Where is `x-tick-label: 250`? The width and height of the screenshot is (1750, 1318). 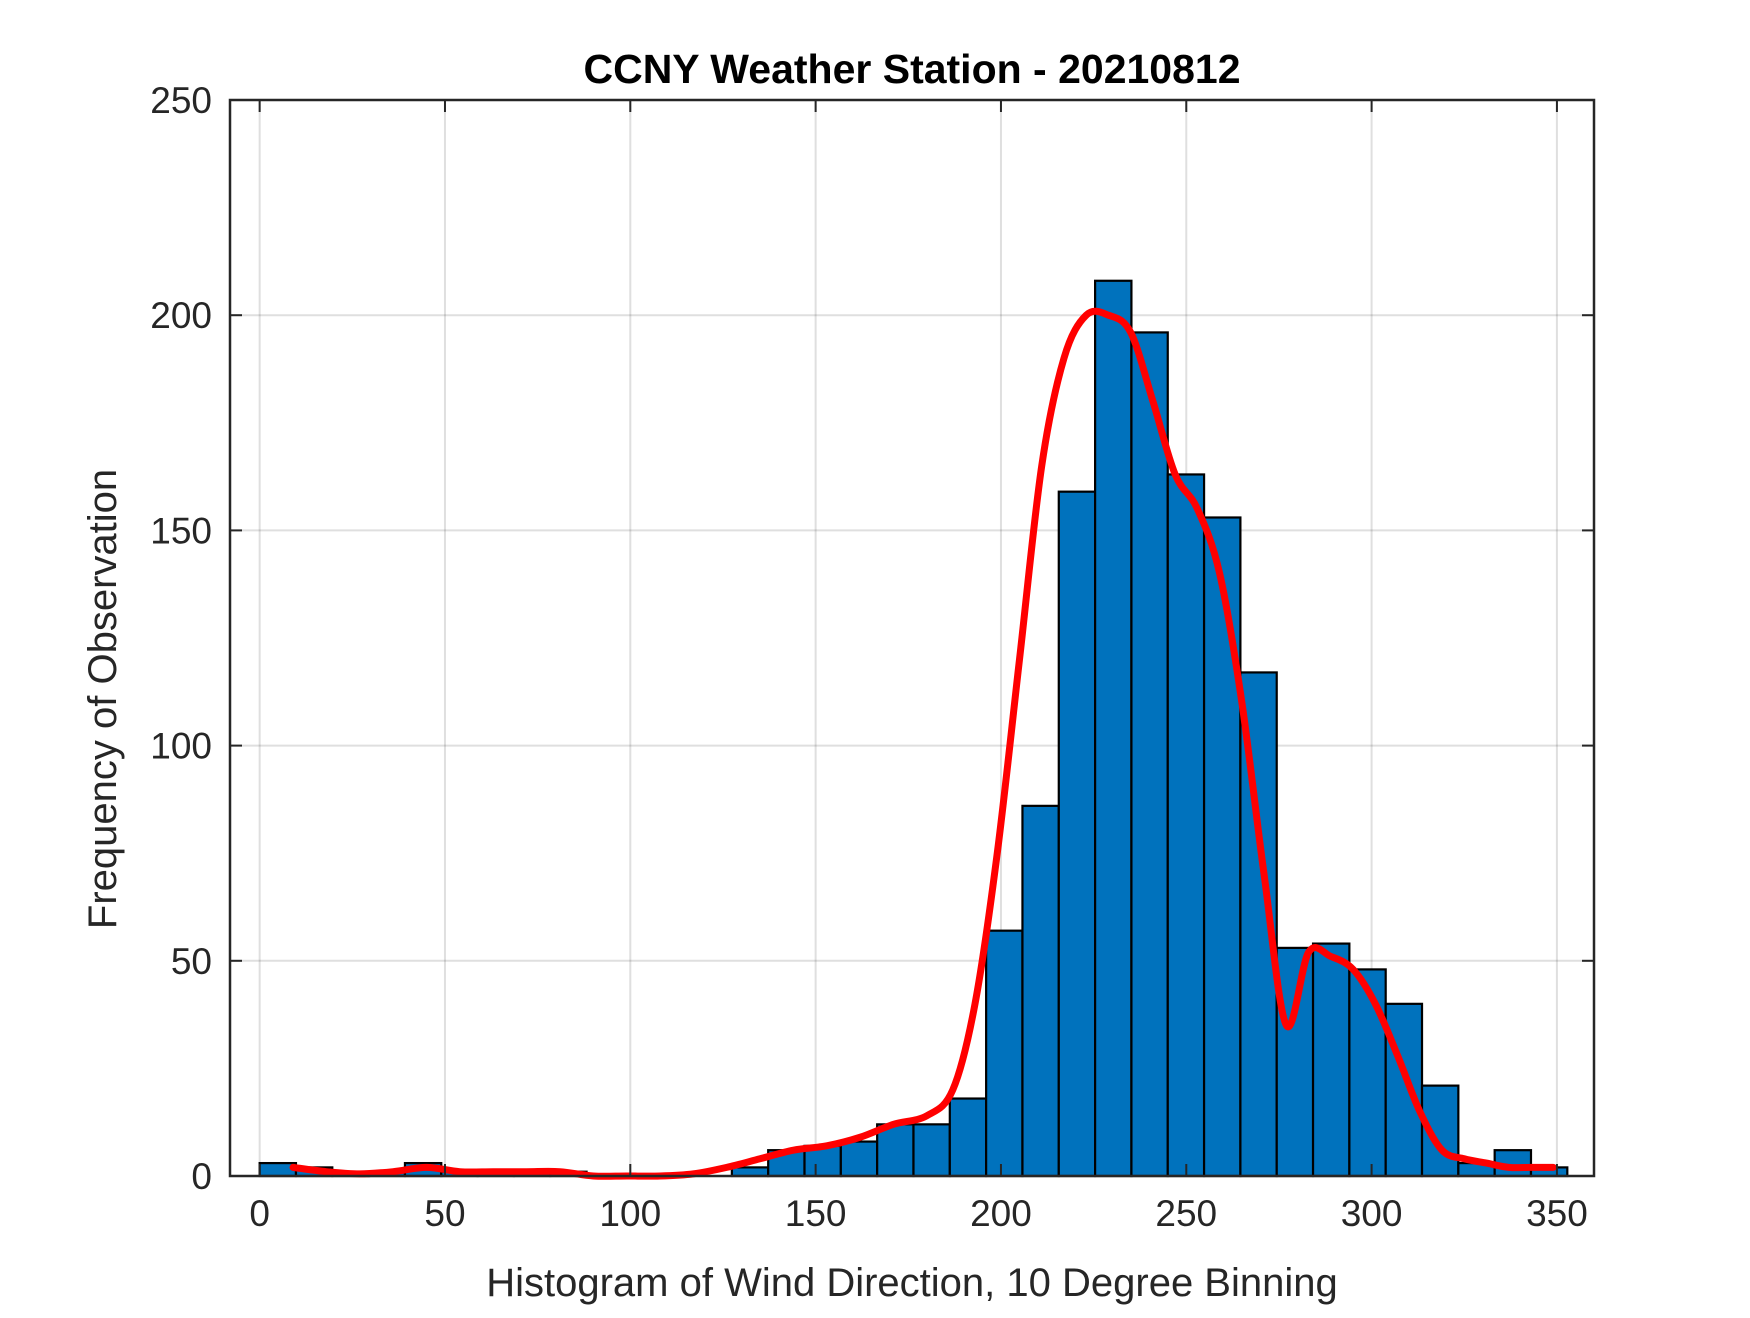 x-tick-label: 250 is located at coordinates (1186, 1213).